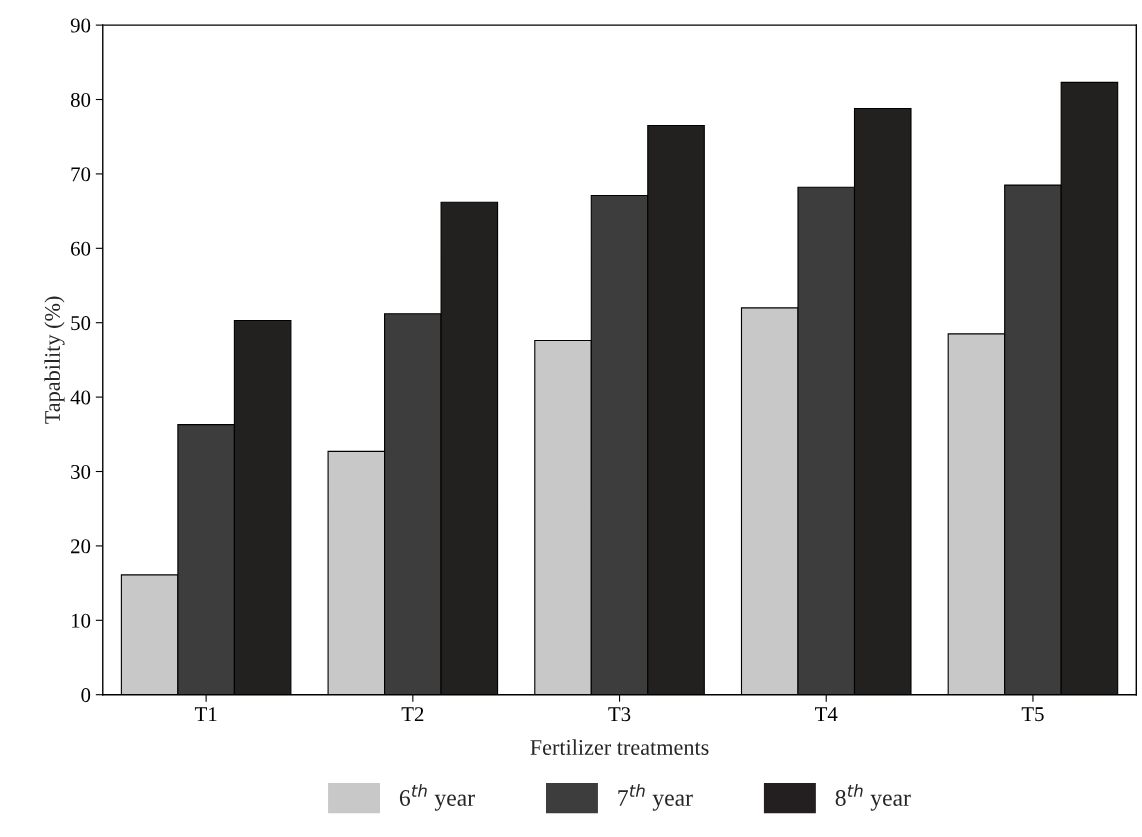 Image resolution: width=1142 pixels, height=837 pixels. I want to click on y-tick-label: 70, so click(81, 174).